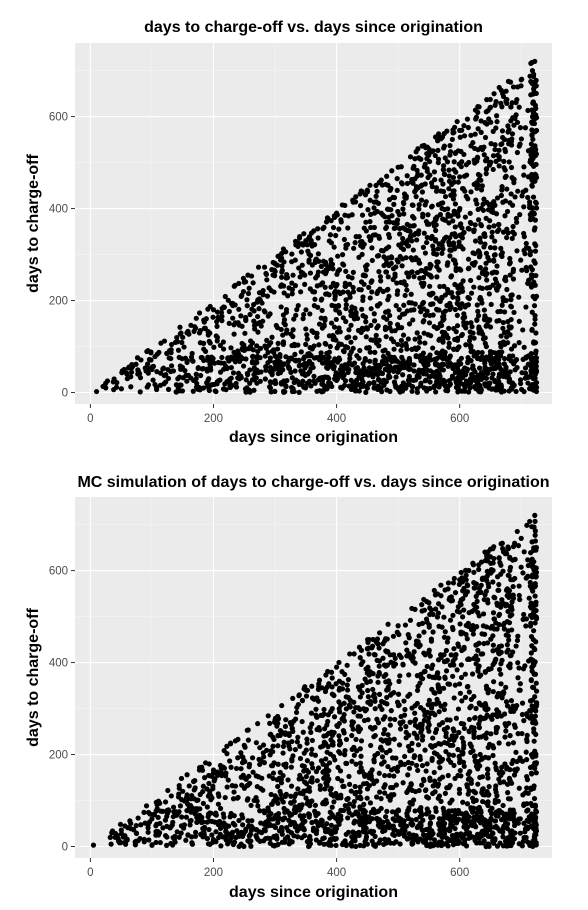 This screenshot has height=910, width=588. What do you see at coordinates (58, 302) in the screenshot?
I see `y-tick-label: 200` at bounding box center [58, 302].